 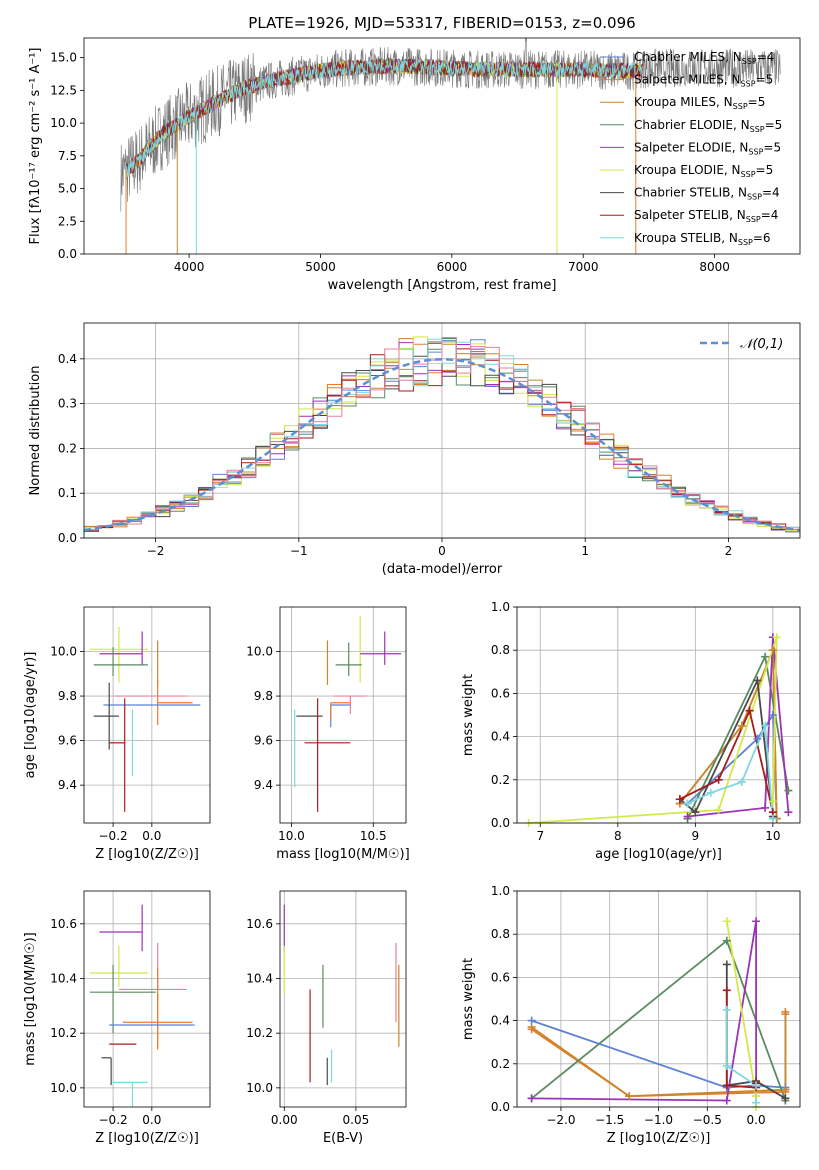 What do you see at coordinates (145, 719) in the screenshot?
I see `age_vs_Z-marks` at bounding box center [145, 719].